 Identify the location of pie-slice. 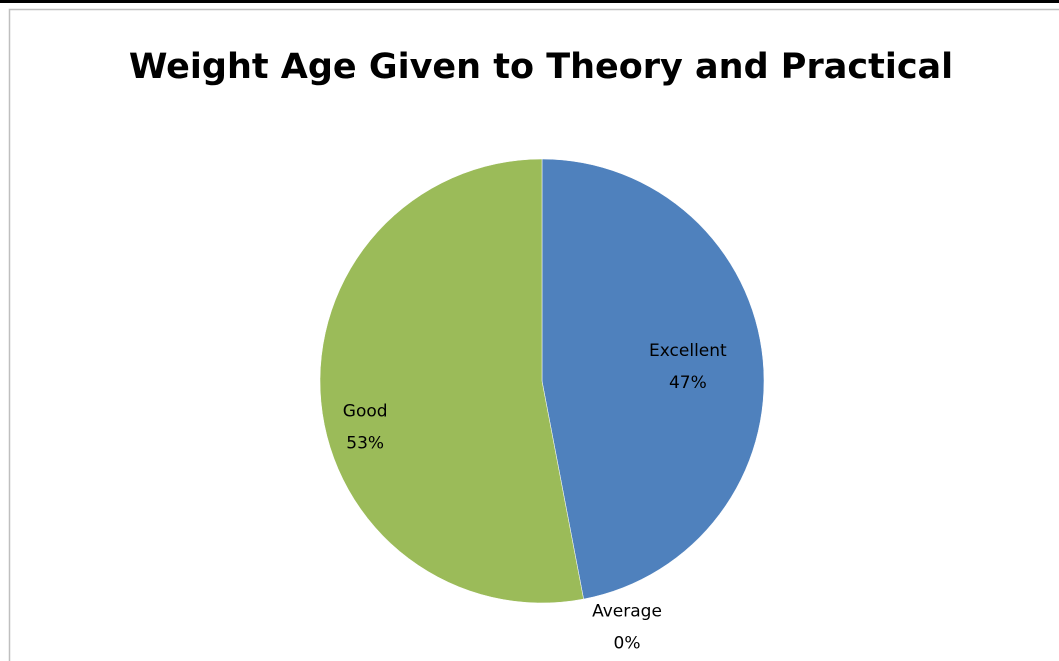
(653, 379).